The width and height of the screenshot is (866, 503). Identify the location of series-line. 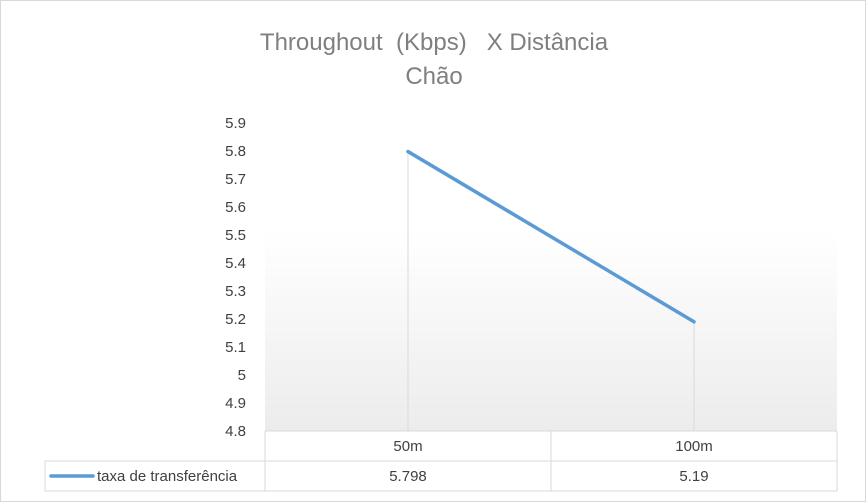
(551, 236).